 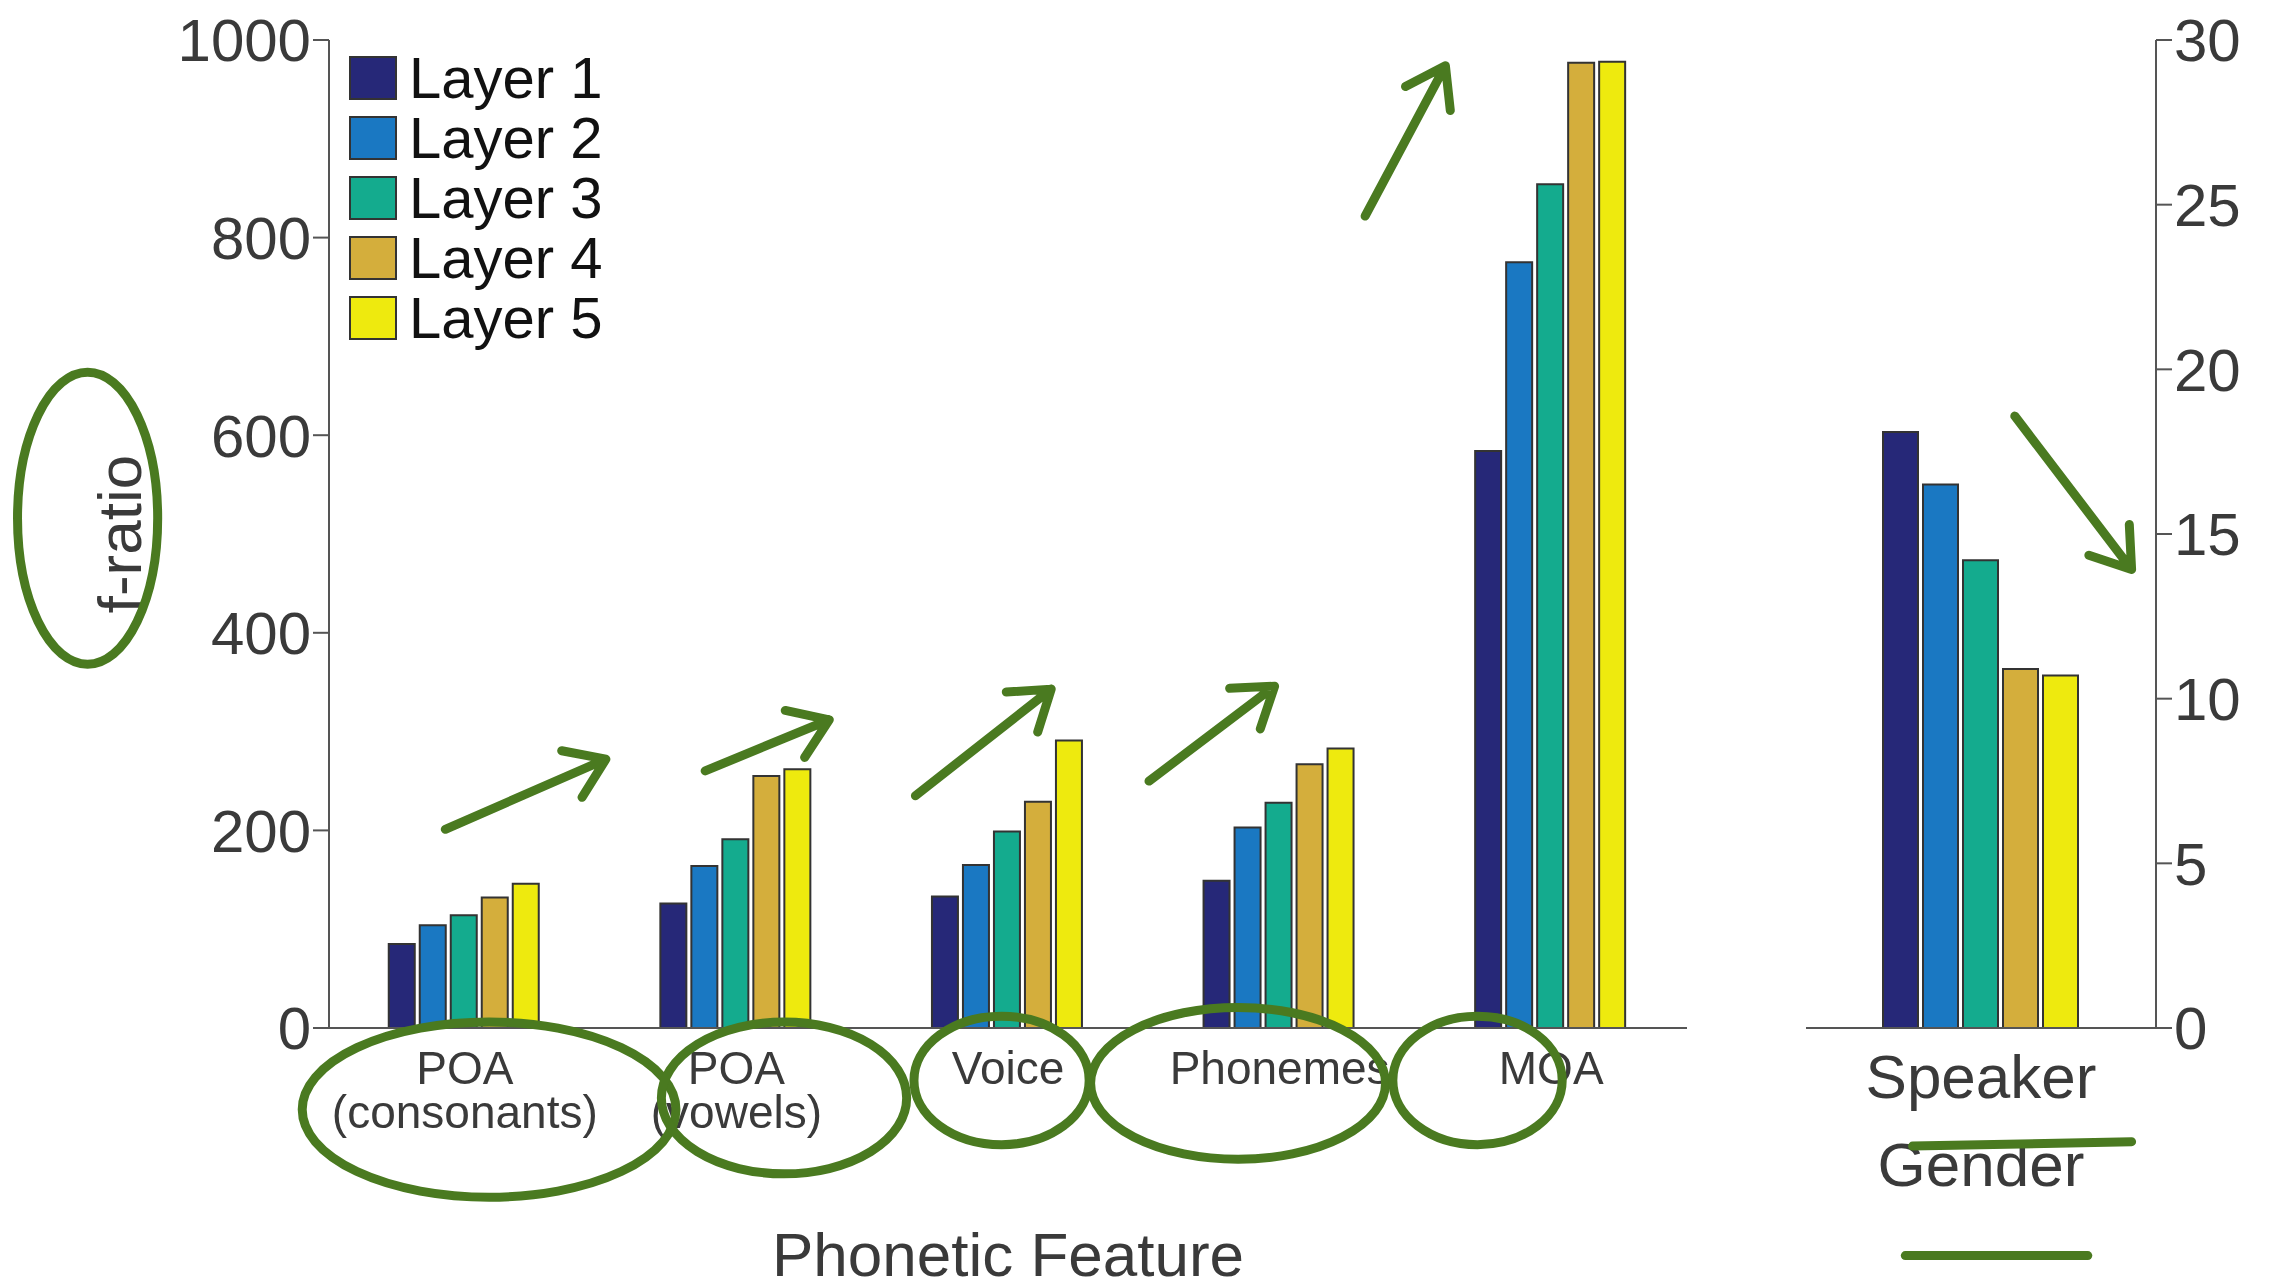 What do you see at coordinates (1008, 1068) in the screenshot?
I see `x-tick-label: Voice` at bounding box center [1008, 1068].